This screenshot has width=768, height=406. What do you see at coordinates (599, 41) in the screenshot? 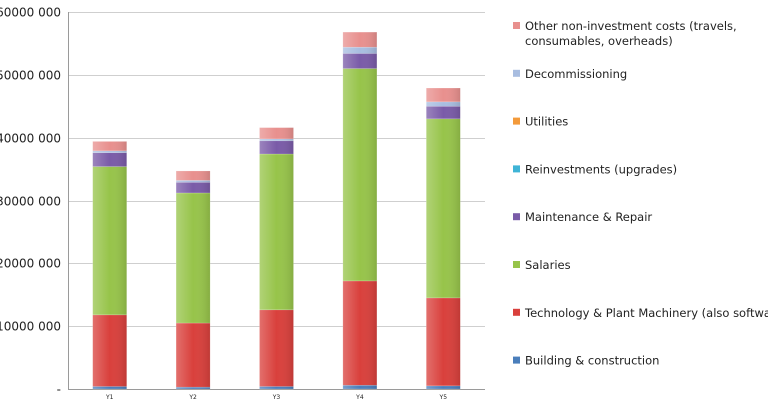
I see `legend-label: consumables, overheads)` at bounding box center [599, 41].